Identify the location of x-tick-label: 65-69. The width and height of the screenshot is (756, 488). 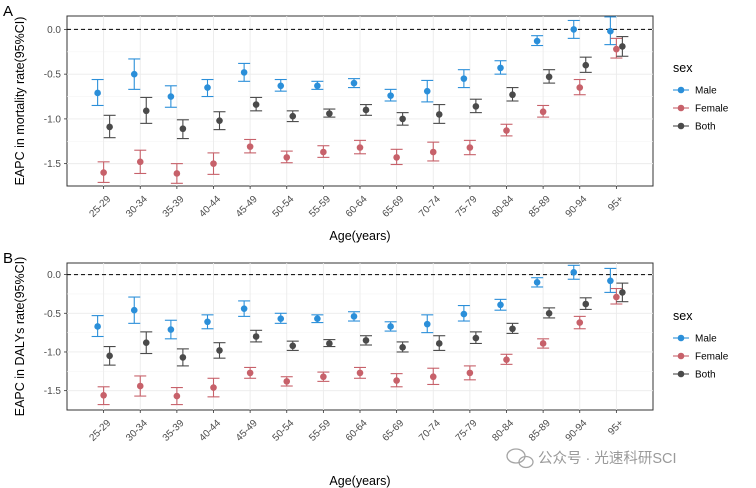
(393, 207).